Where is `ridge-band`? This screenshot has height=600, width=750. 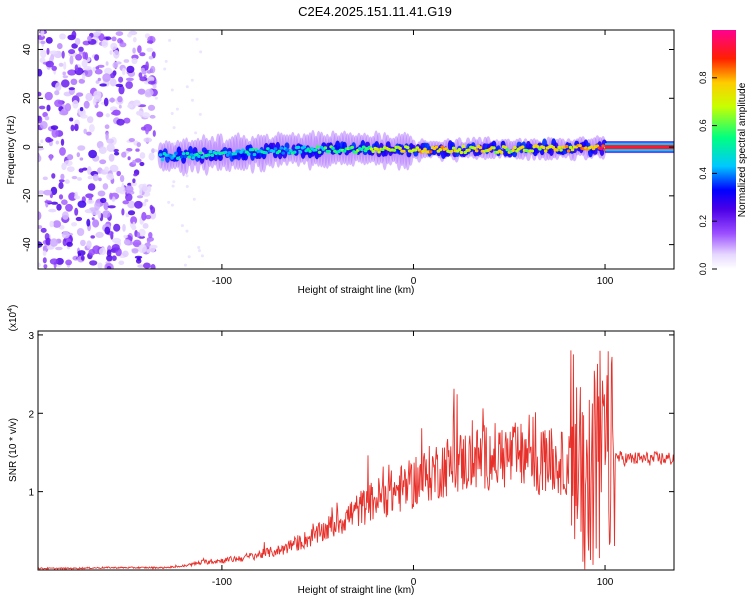
ridge-band is located at coordinates (434, 152).